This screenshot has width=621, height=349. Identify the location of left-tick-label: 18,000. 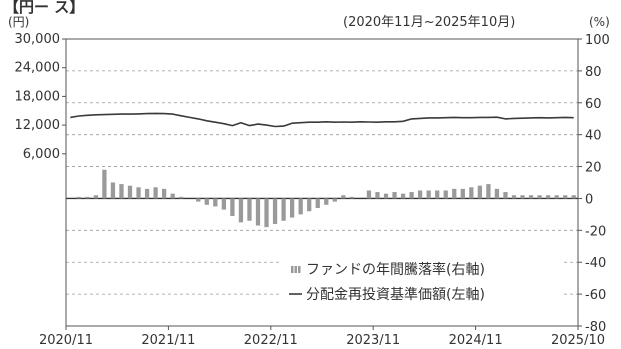
(38, 96).